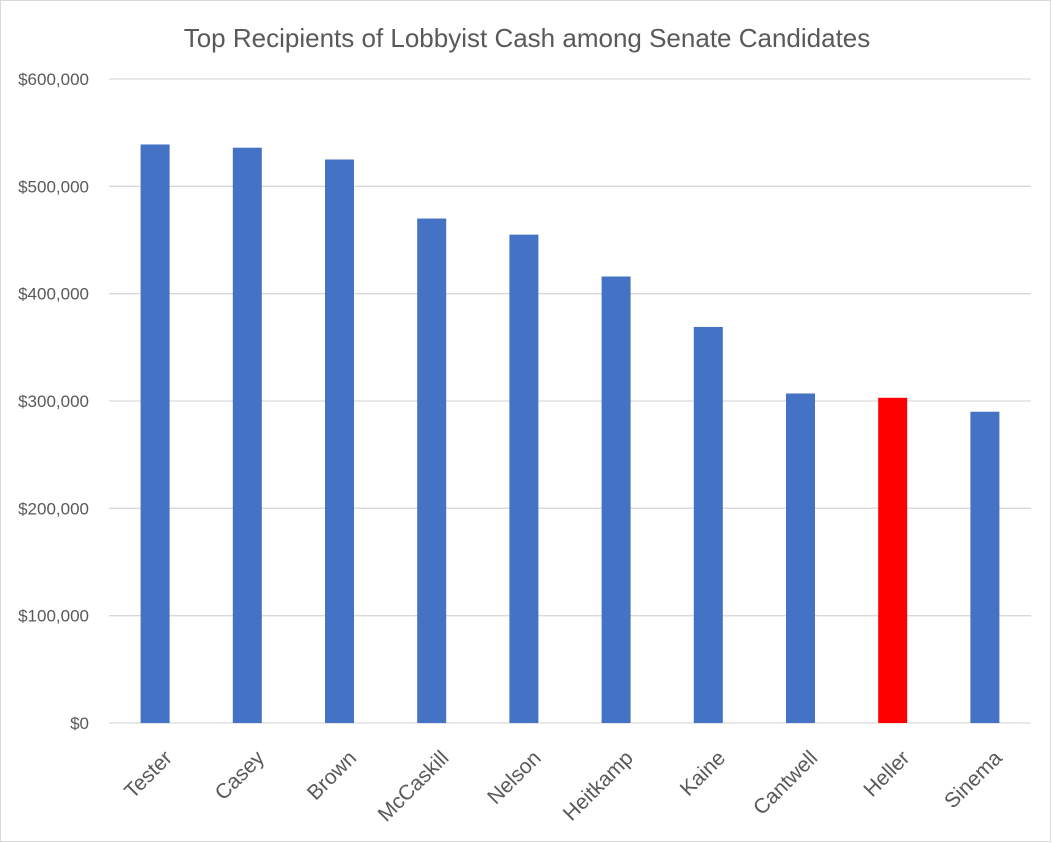 This screenshot has height=843, width=1052. Describe the element at coordinates (53, 294) in the screenshot. I see `y-tick-label: $400,000` at that location.